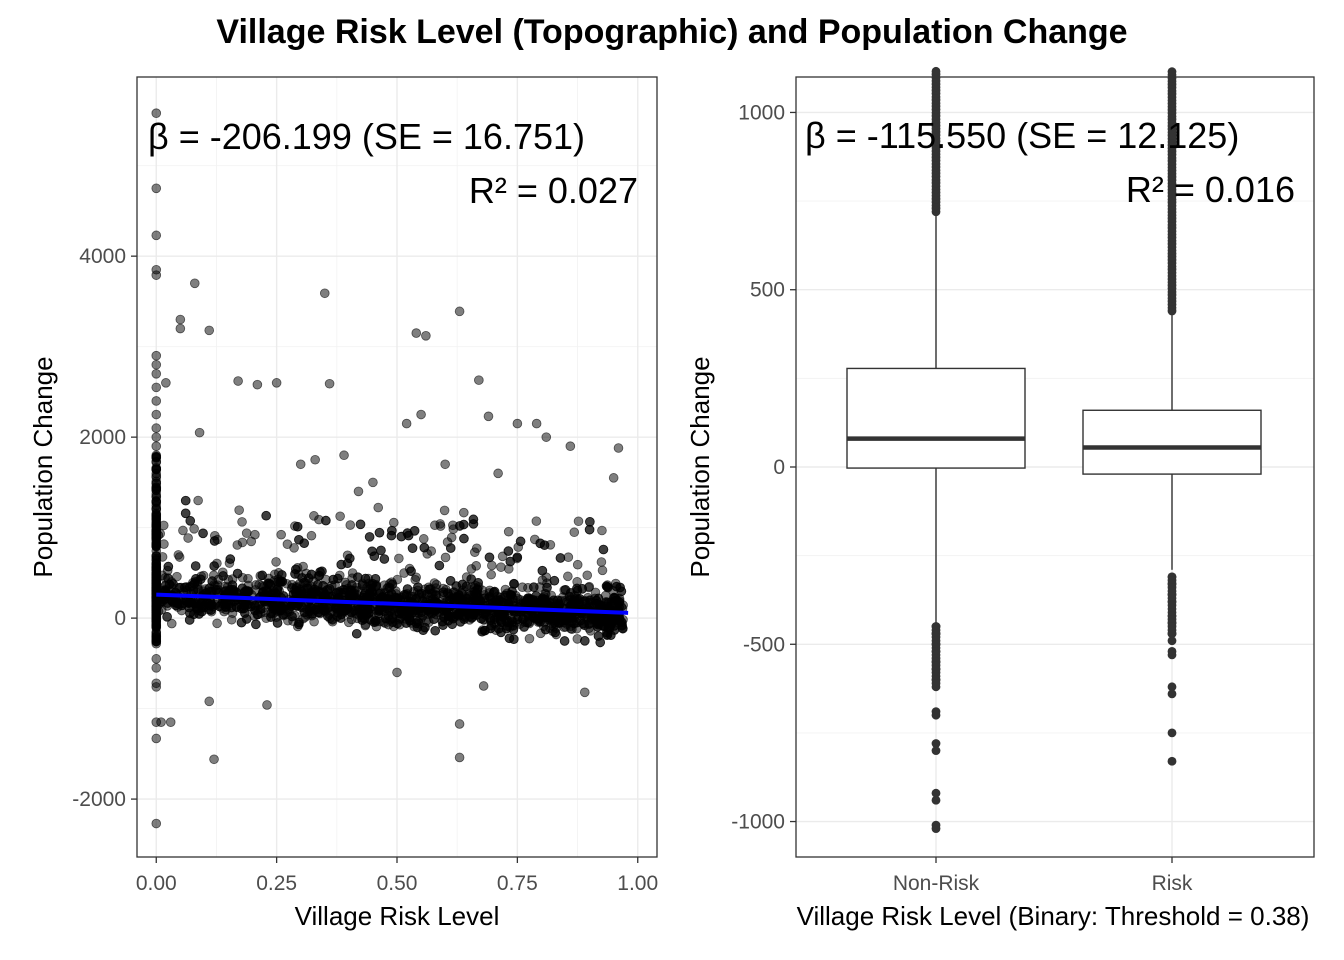 The height and width of the screenshot is (960, 1344). Describe the element at coordinates (936, 883) in the screenshot. I see `boxplot-x-tick-label: Non-Risk` at that location.